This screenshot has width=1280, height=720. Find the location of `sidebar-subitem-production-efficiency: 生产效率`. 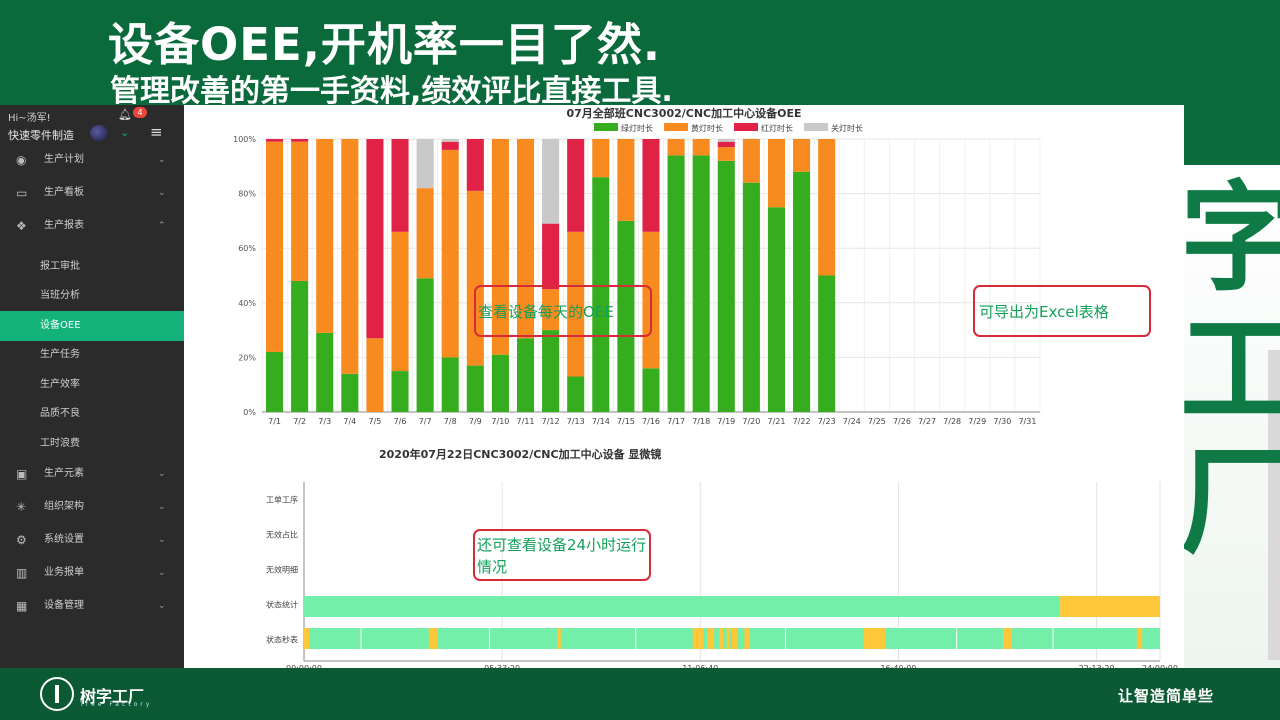

sidebar-subitem-production-efficiency: 生产效率 is located at coordinates (60, 384).